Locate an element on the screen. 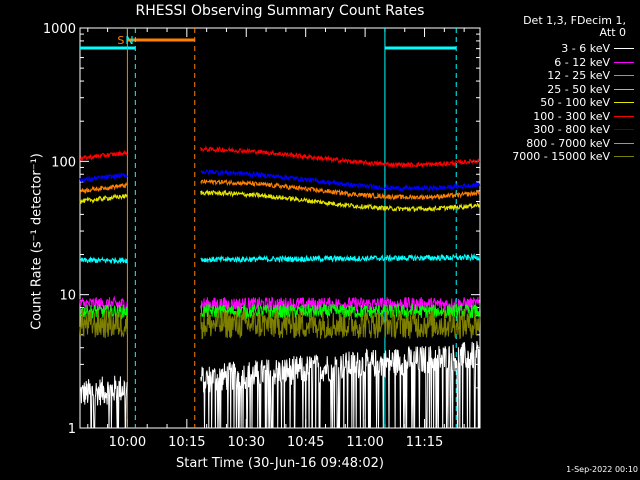 The image size is (640, 480). annotation-n: N is located at coordinates (129, 40).